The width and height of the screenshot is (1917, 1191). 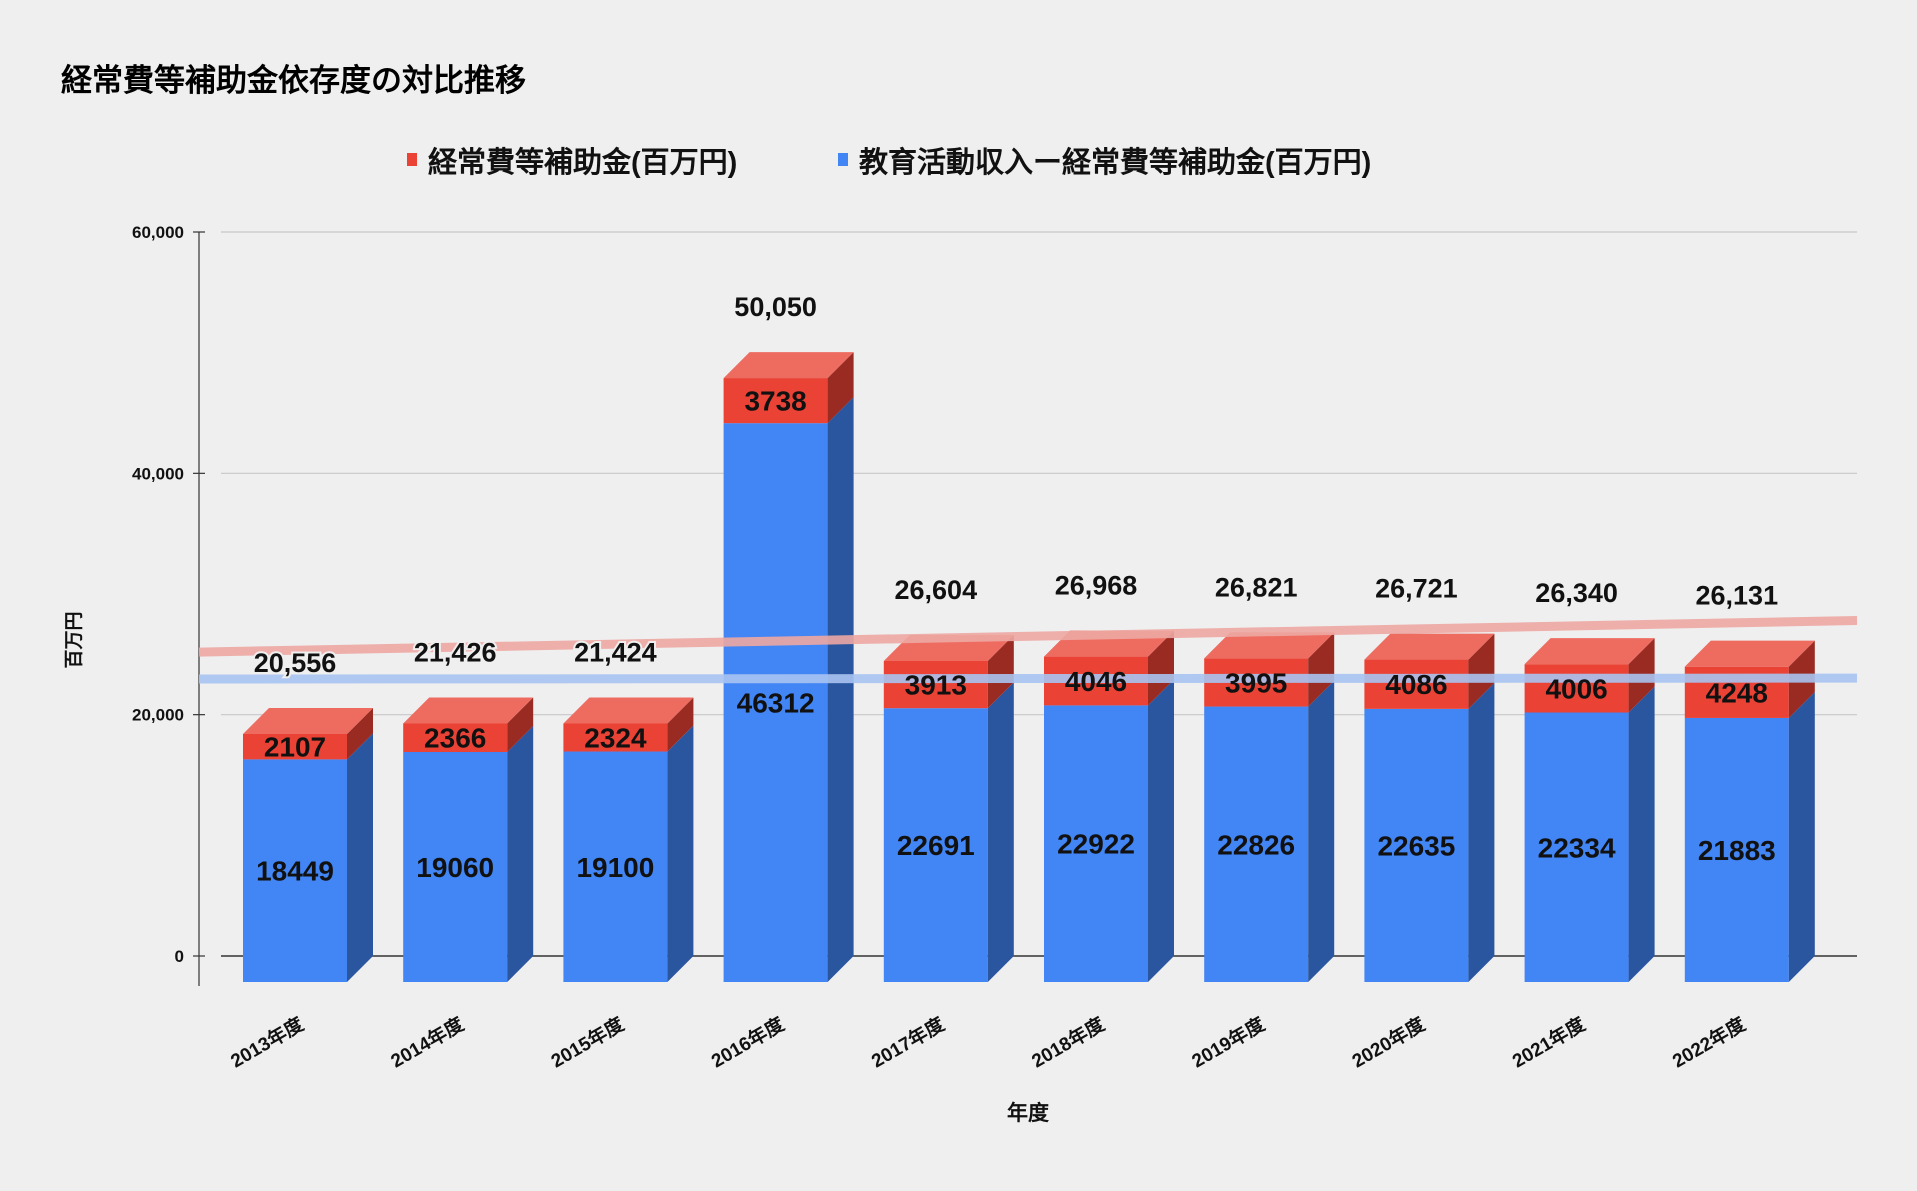 What do you see at coordinates (1115, 162) in the screenshot?
I see `legend-label-revenue: 教育活動収入ー経常費等補助金(百万円)` at bounding box center [1115, 162].